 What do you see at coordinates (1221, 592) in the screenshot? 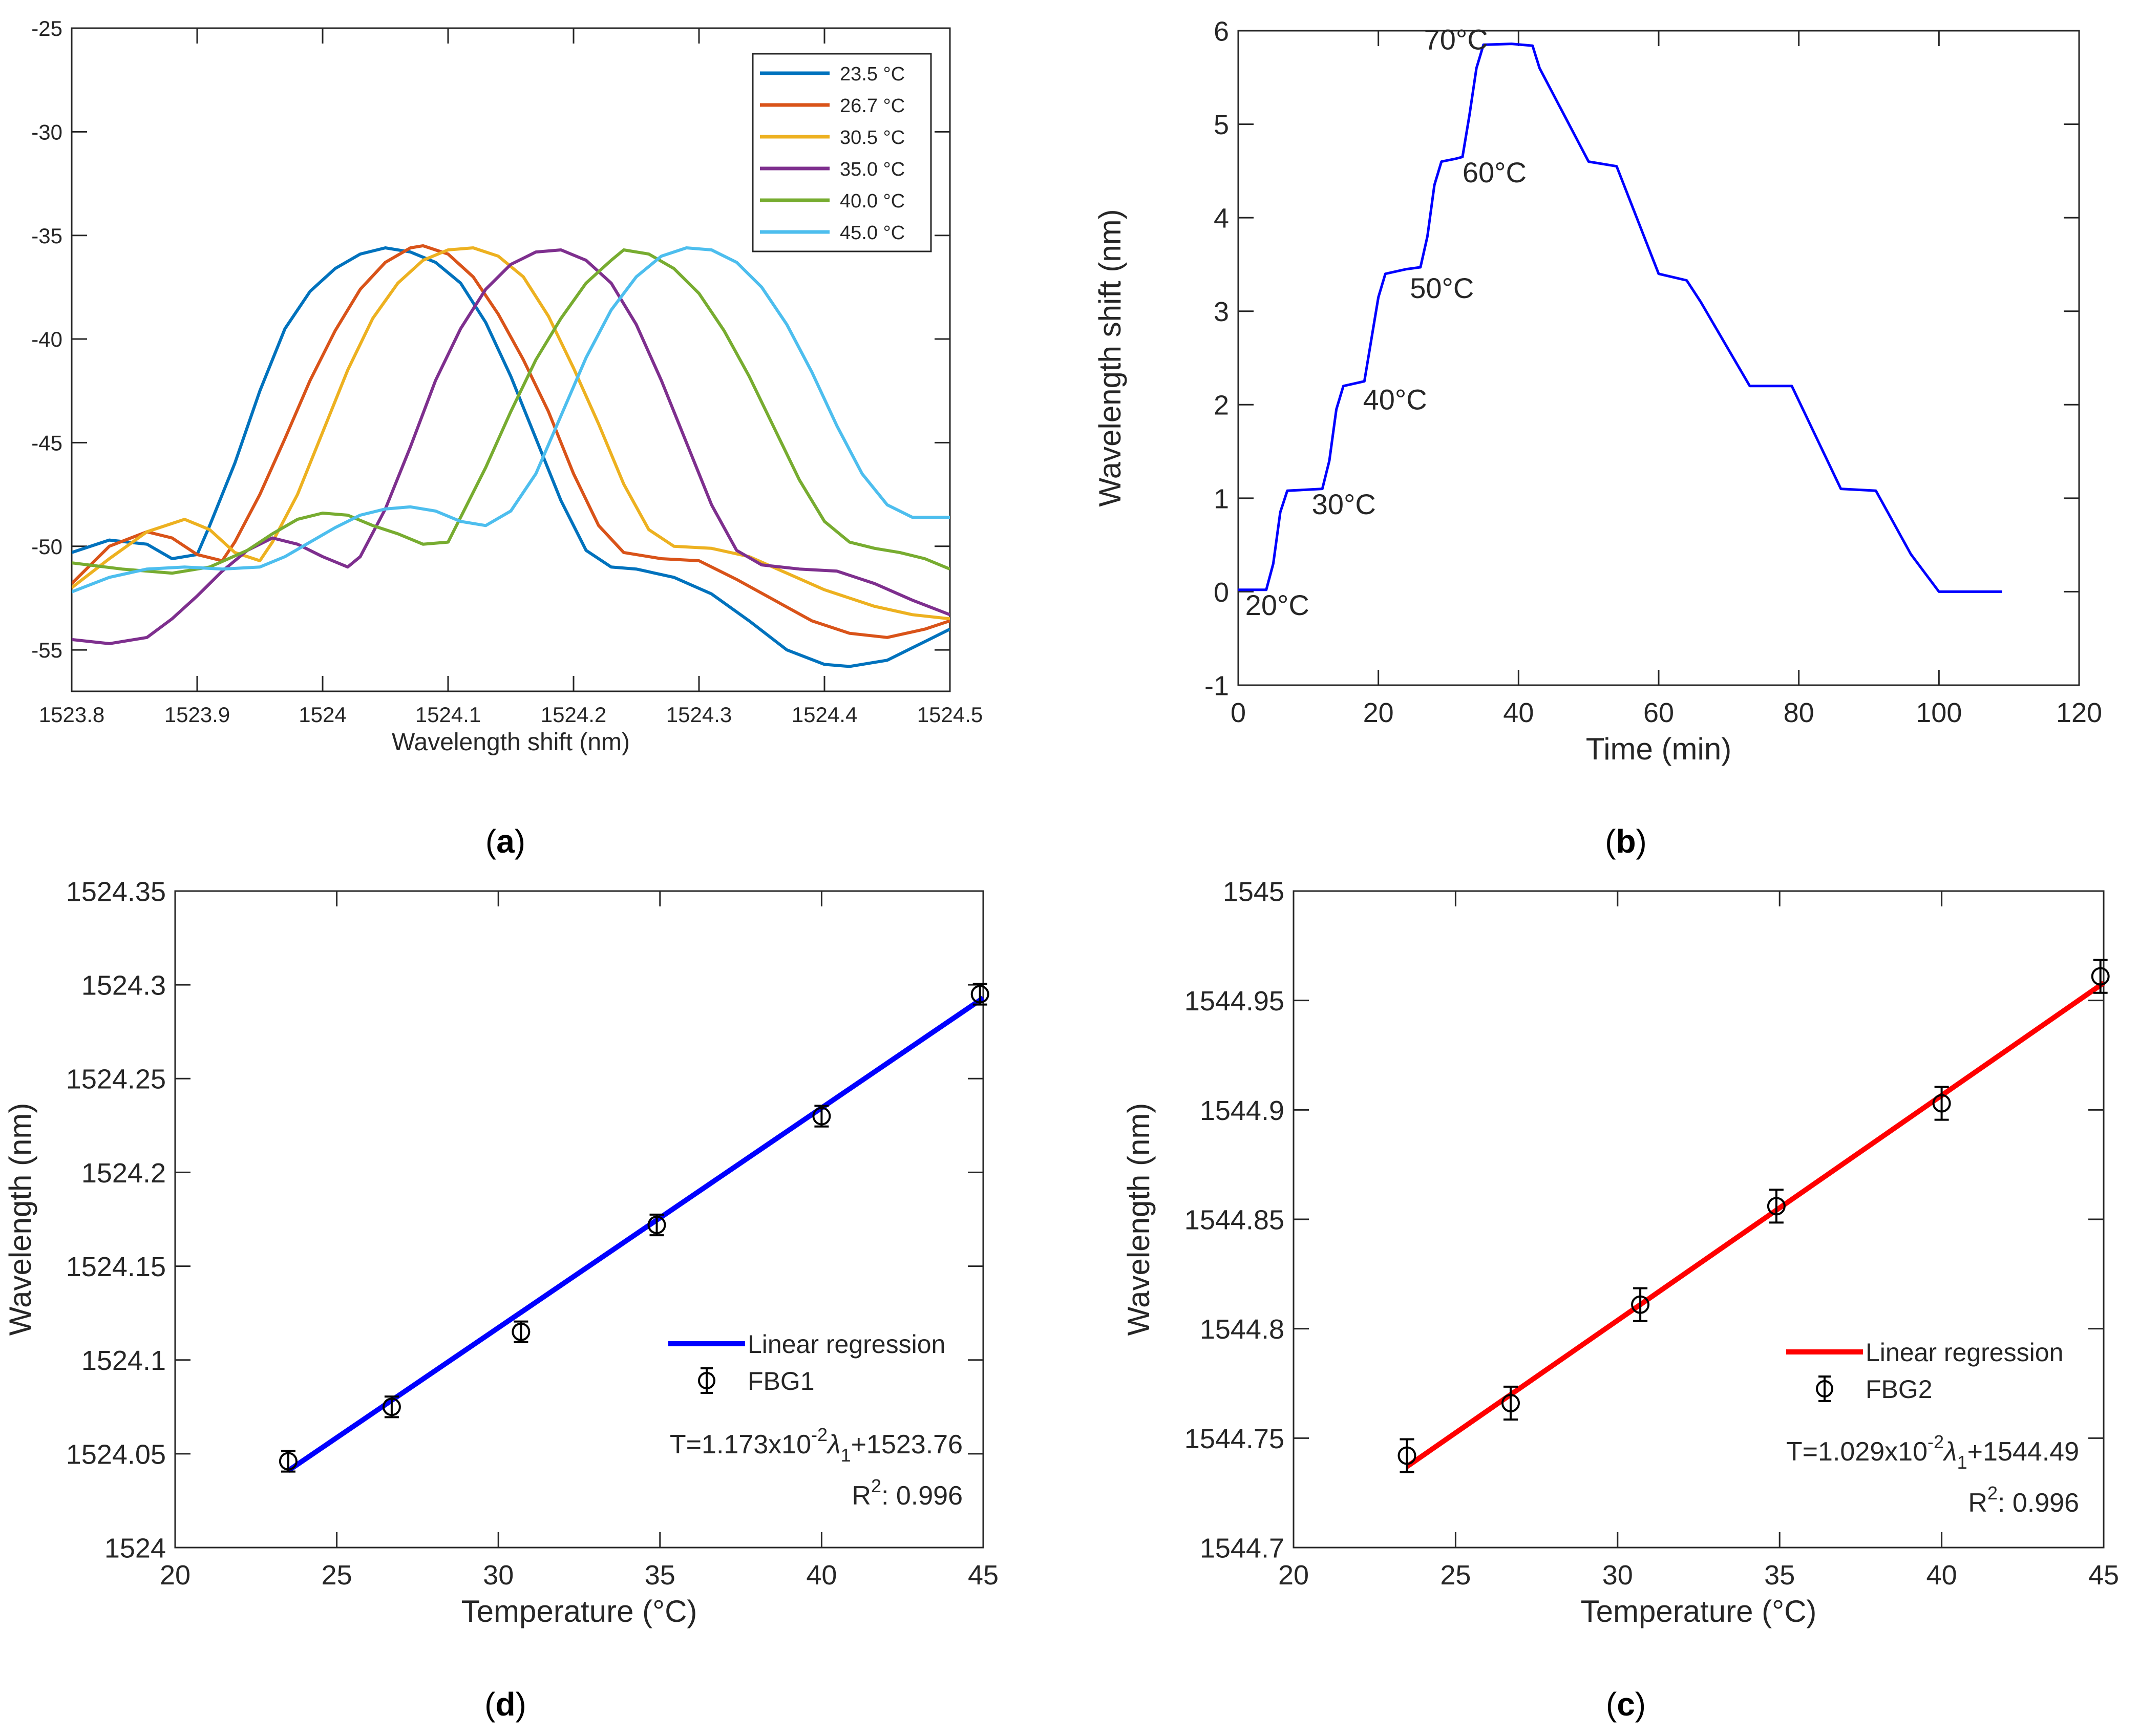
I see `y-tick-label: 0` at bounding box center [1221, 592].